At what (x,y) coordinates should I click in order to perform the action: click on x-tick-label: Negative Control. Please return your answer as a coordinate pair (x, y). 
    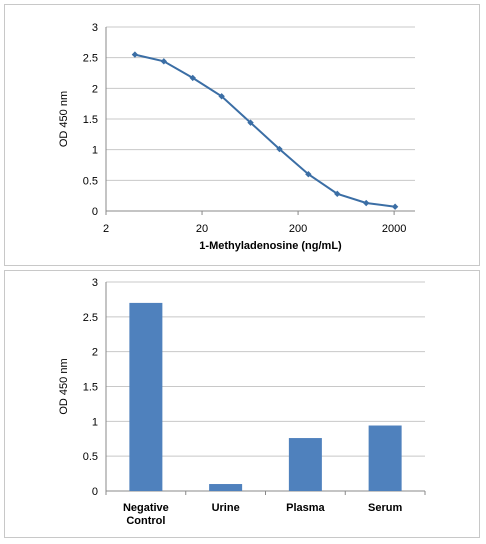
    Looking at the image, I should click on (146, 514).